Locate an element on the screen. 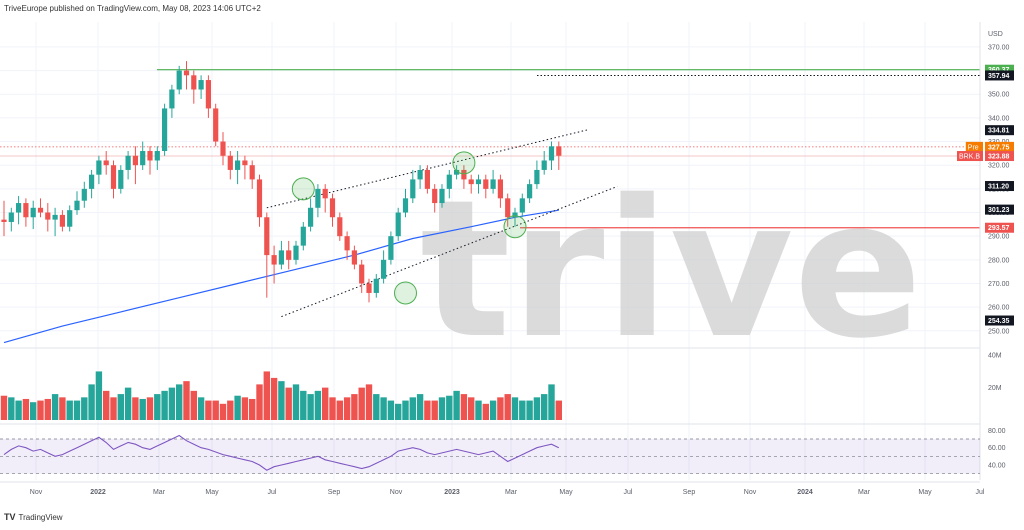 This screenshot has width=1024, height=530. price-tag-label: 357.94 is located at coordinates (999, 76).